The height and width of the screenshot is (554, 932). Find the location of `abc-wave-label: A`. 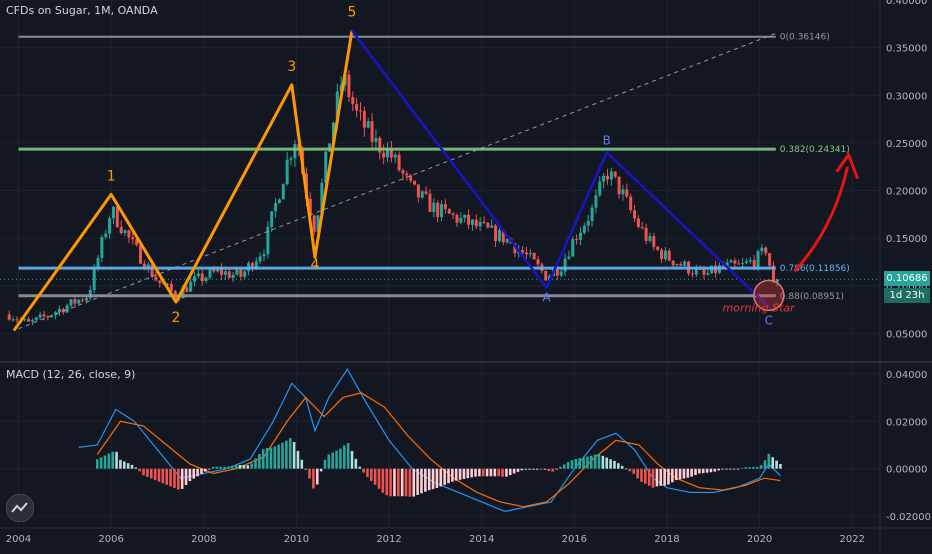

abc-wave-label: A is located at coordinates (546, 298).